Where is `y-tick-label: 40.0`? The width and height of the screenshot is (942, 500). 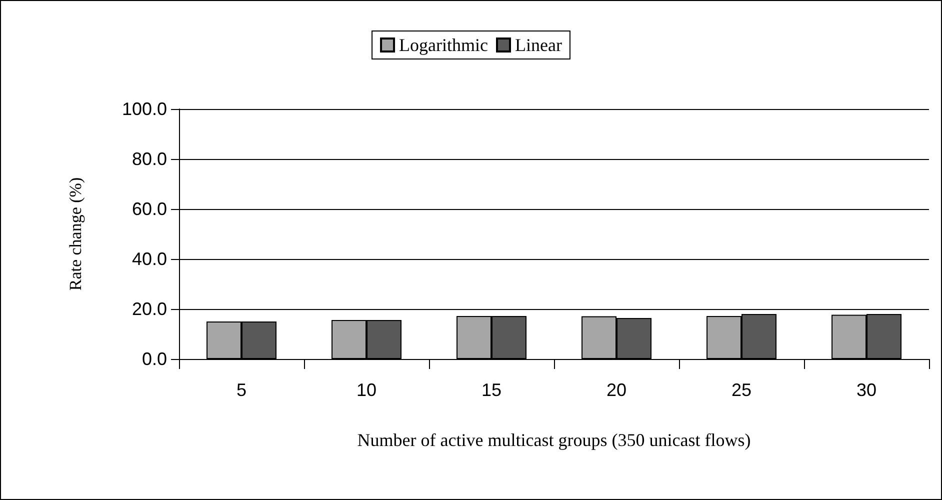 y-tick-label: 40.0 is located at coordinates (149, 259).